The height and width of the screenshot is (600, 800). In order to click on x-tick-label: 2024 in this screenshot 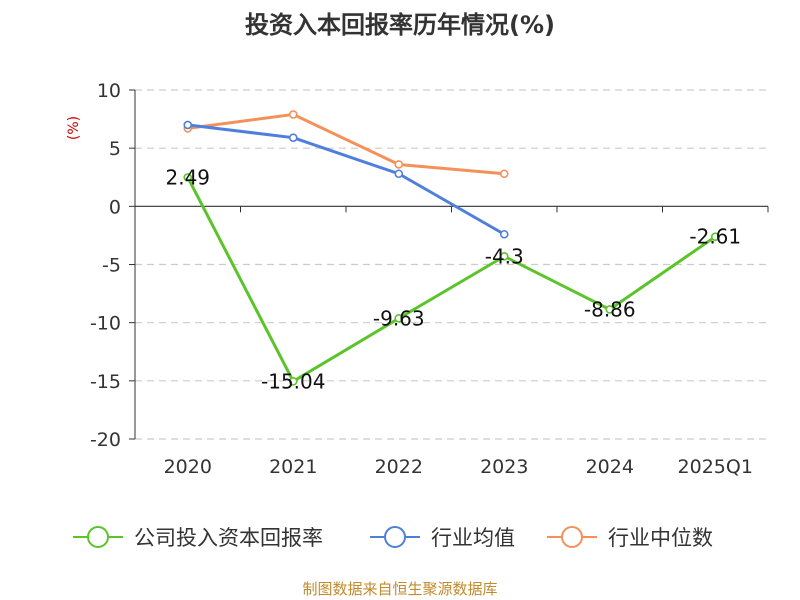, I will do `click(610, 467)`.